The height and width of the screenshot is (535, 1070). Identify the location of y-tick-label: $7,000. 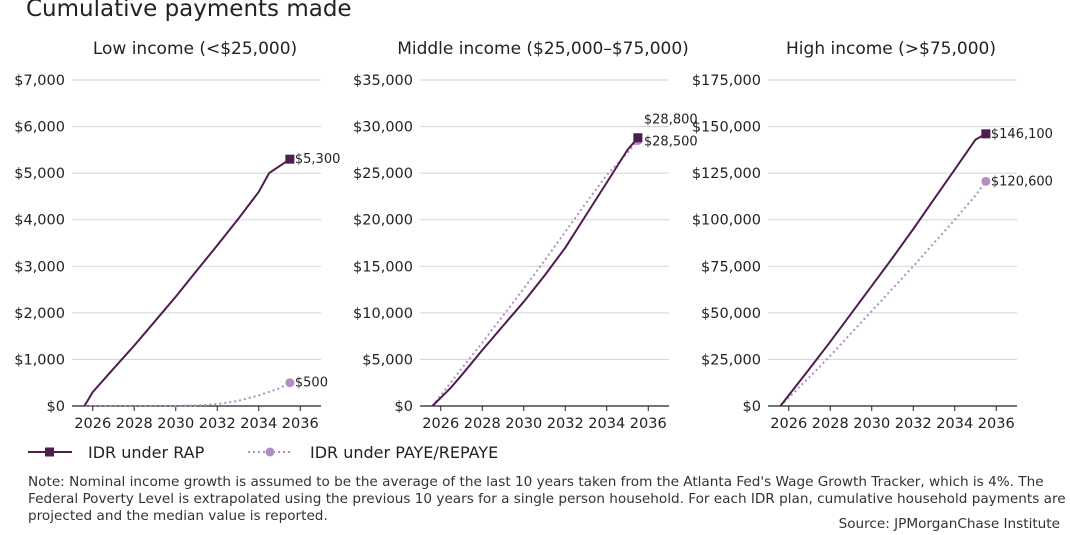
(39, 81).